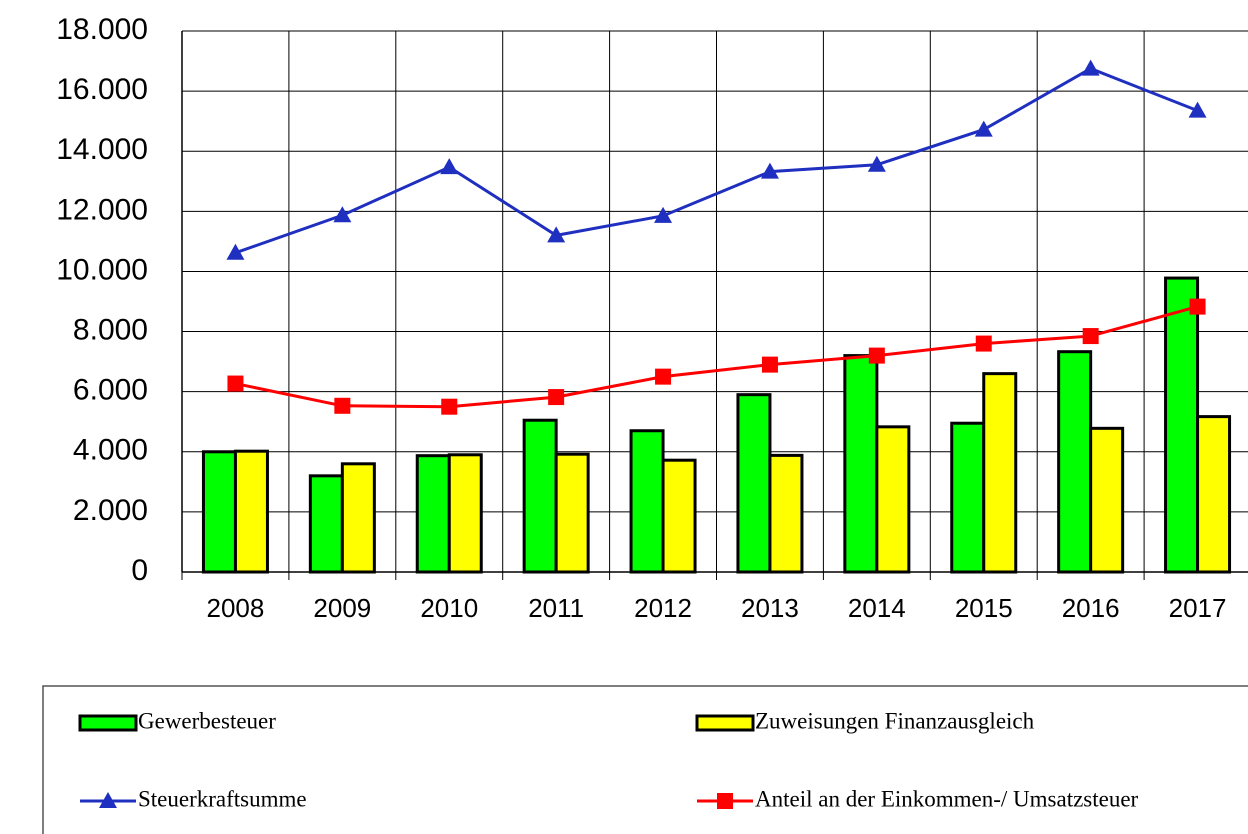 This screenshot has height=834, width=1248. I want to click on x-tick-label: 2015, so click(984, 608).